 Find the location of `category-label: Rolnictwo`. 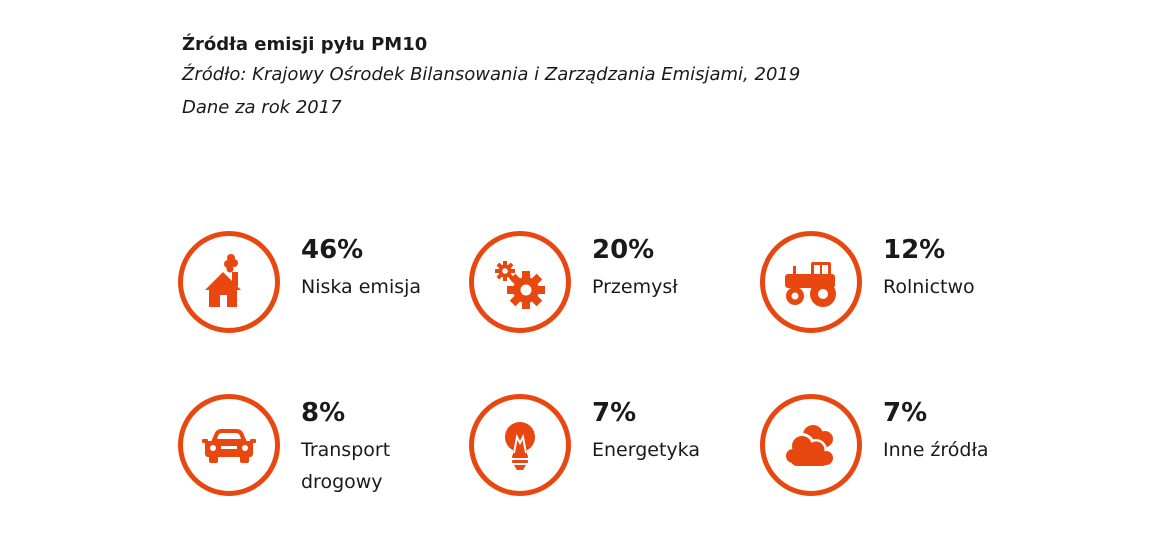

category-label: Rolnictwo is located at coordinates (929, 287).